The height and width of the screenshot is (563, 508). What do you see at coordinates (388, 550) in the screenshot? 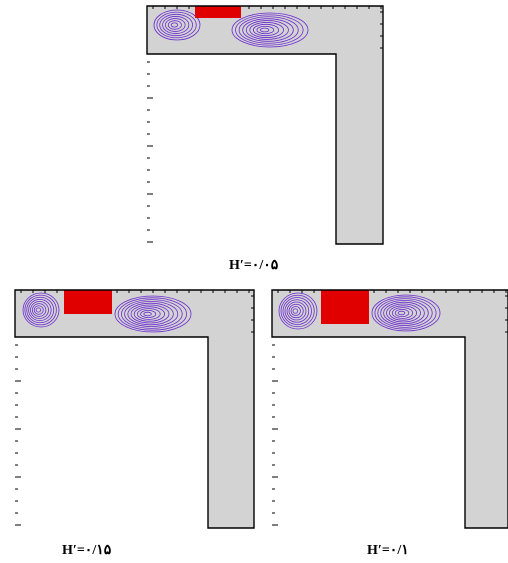
I see `caption-h-0-1: H′=۰/۱` at bounding box center [388, 550].